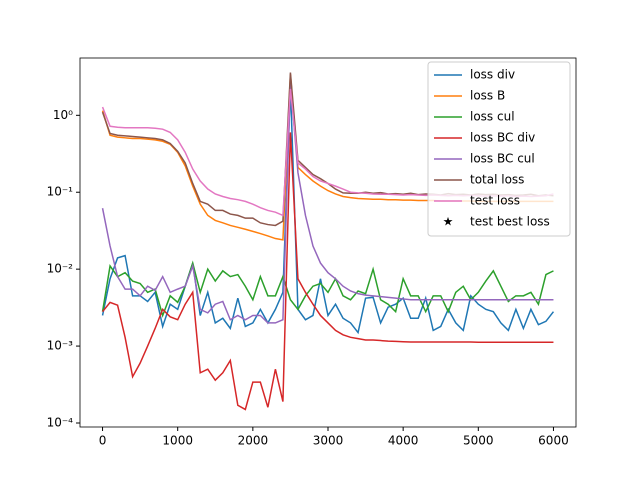 The width and height of the screenshot is (640, 480). What do you see at coordinates (499, 149) in the screenshot?
I see `legend-box` at bounding box center [499, 149].